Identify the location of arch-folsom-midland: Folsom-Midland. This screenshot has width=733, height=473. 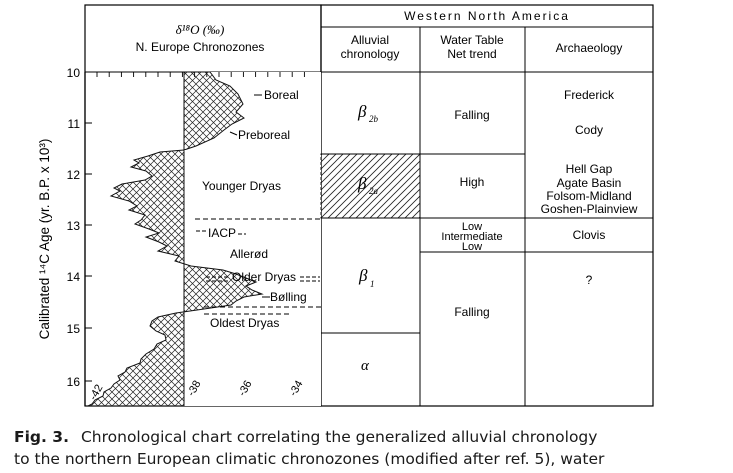
(588, 196).